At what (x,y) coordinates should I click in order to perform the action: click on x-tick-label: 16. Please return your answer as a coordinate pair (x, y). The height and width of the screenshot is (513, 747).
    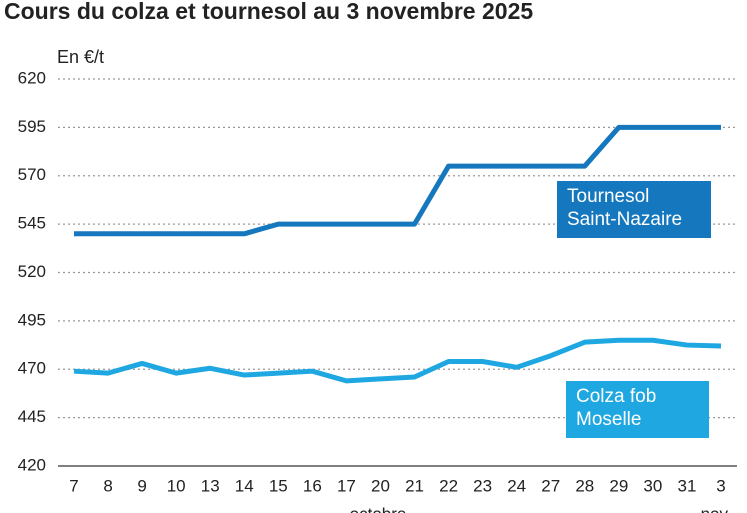
    Looking at the image, I should click on (312, 485).